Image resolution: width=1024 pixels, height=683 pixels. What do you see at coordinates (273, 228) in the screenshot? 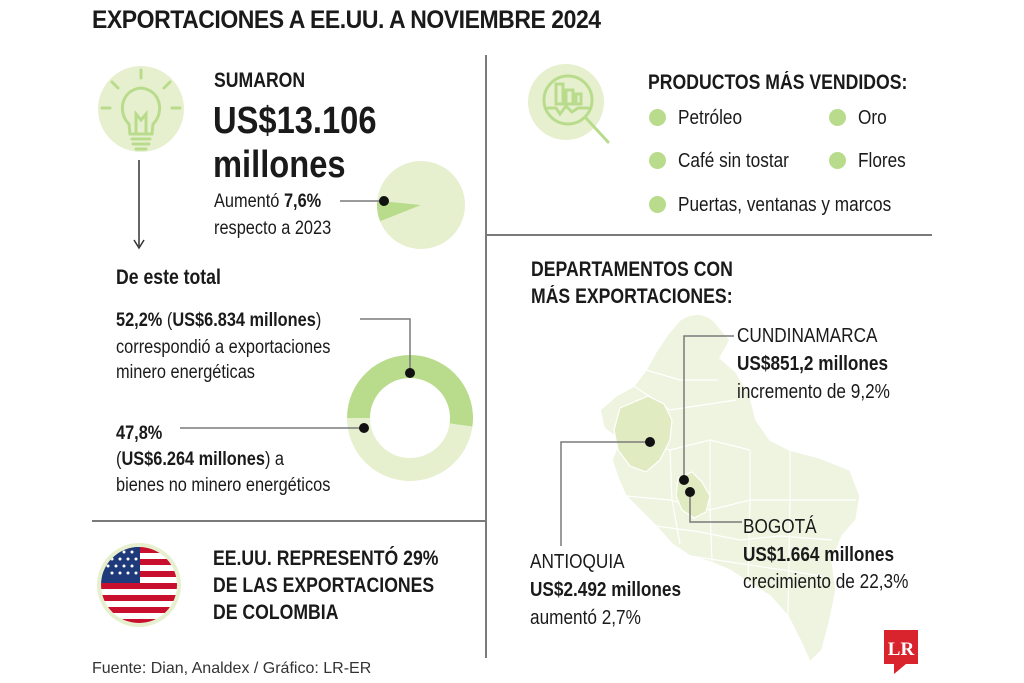
I see `growth-suffix: respecto a 2023` at bounding box center [273, 228].